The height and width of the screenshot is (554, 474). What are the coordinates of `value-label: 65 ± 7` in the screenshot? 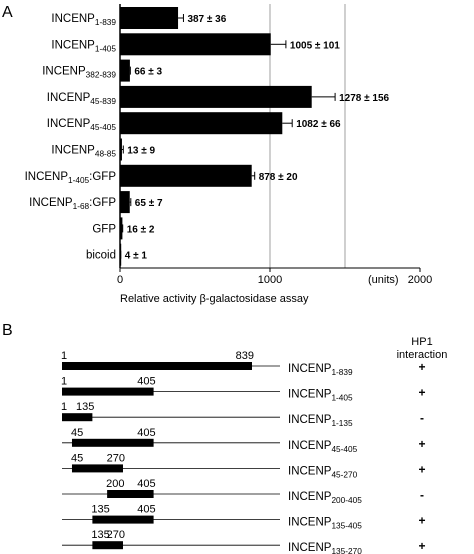 It's located at (149, 203).